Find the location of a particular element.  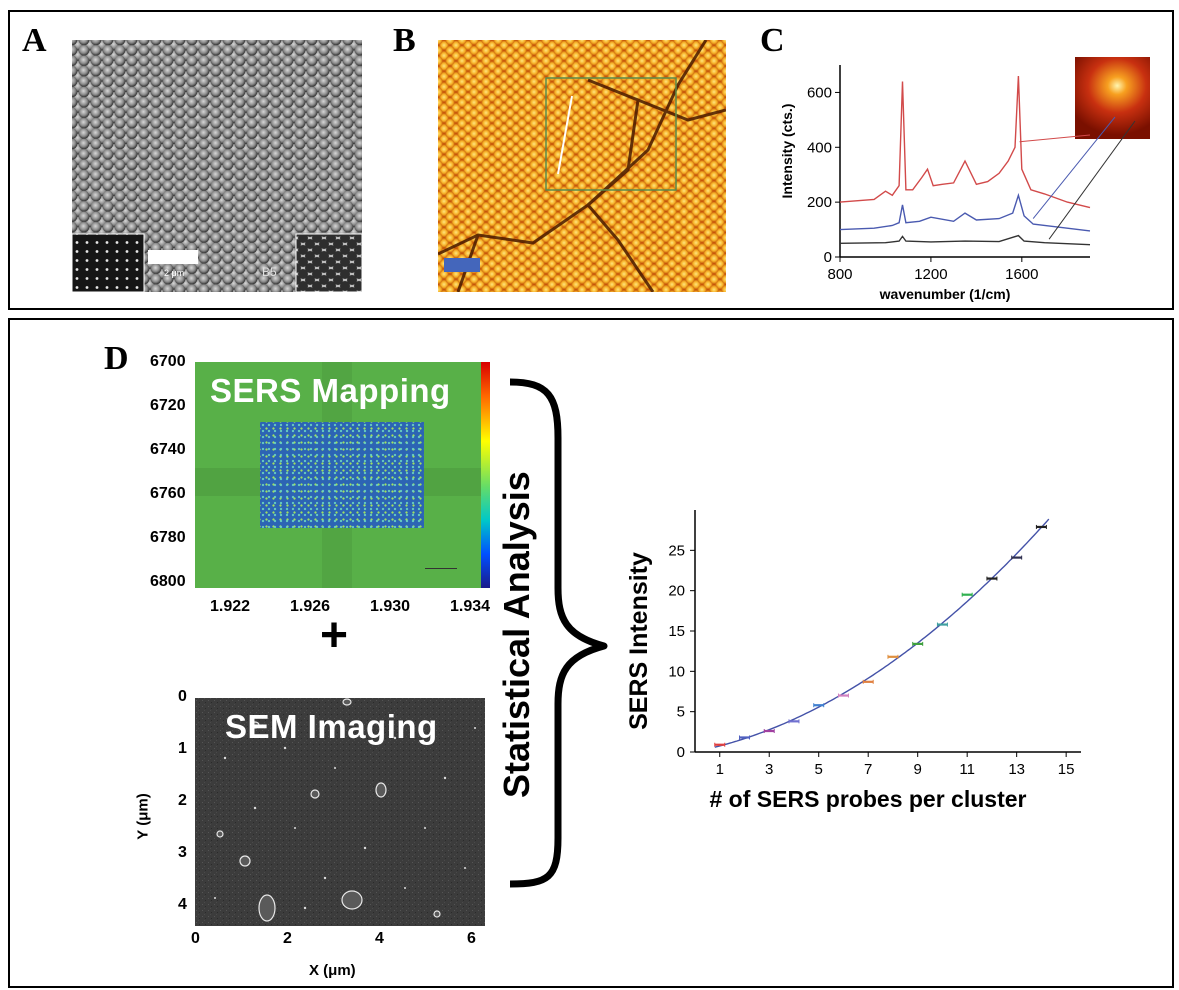

spectrum-y-tick-label: 600 is located at coordinates (819, 92).